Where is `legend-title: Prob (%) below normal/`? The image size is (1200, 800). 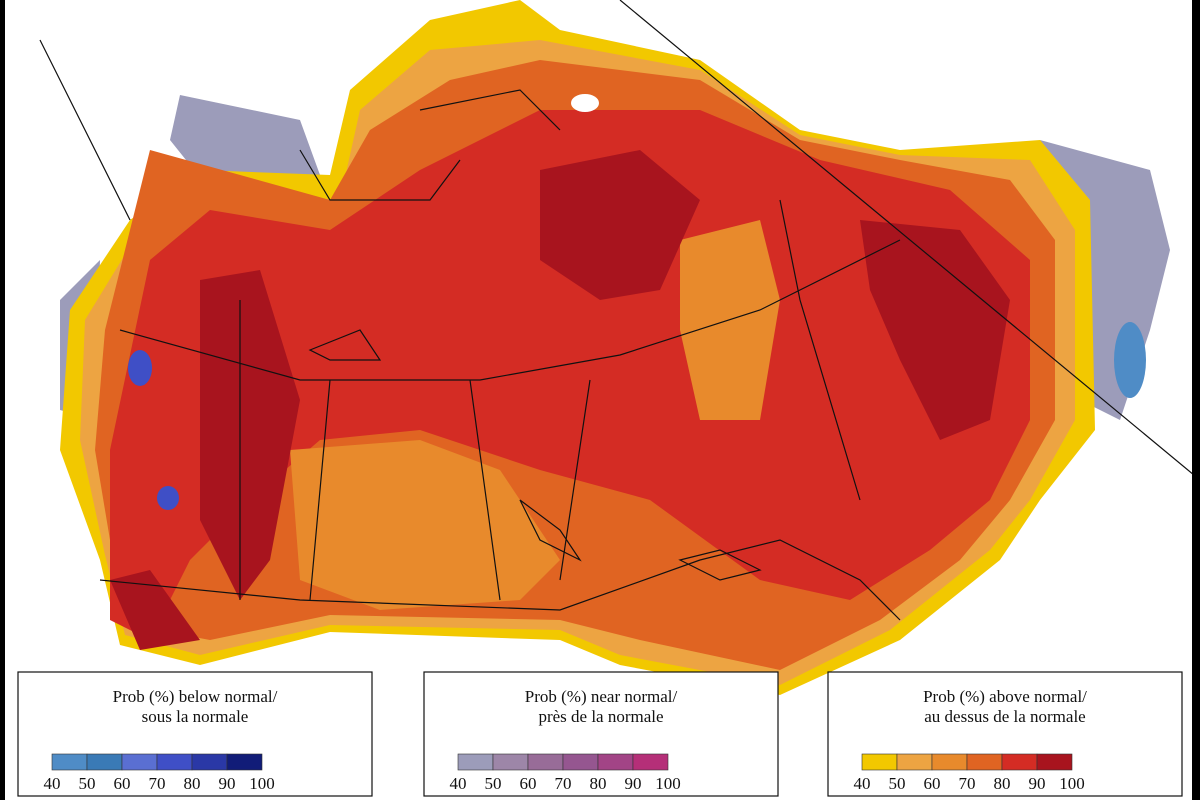 legend-title: Prob (%) below normal/ is located at coordinates (195, 696).